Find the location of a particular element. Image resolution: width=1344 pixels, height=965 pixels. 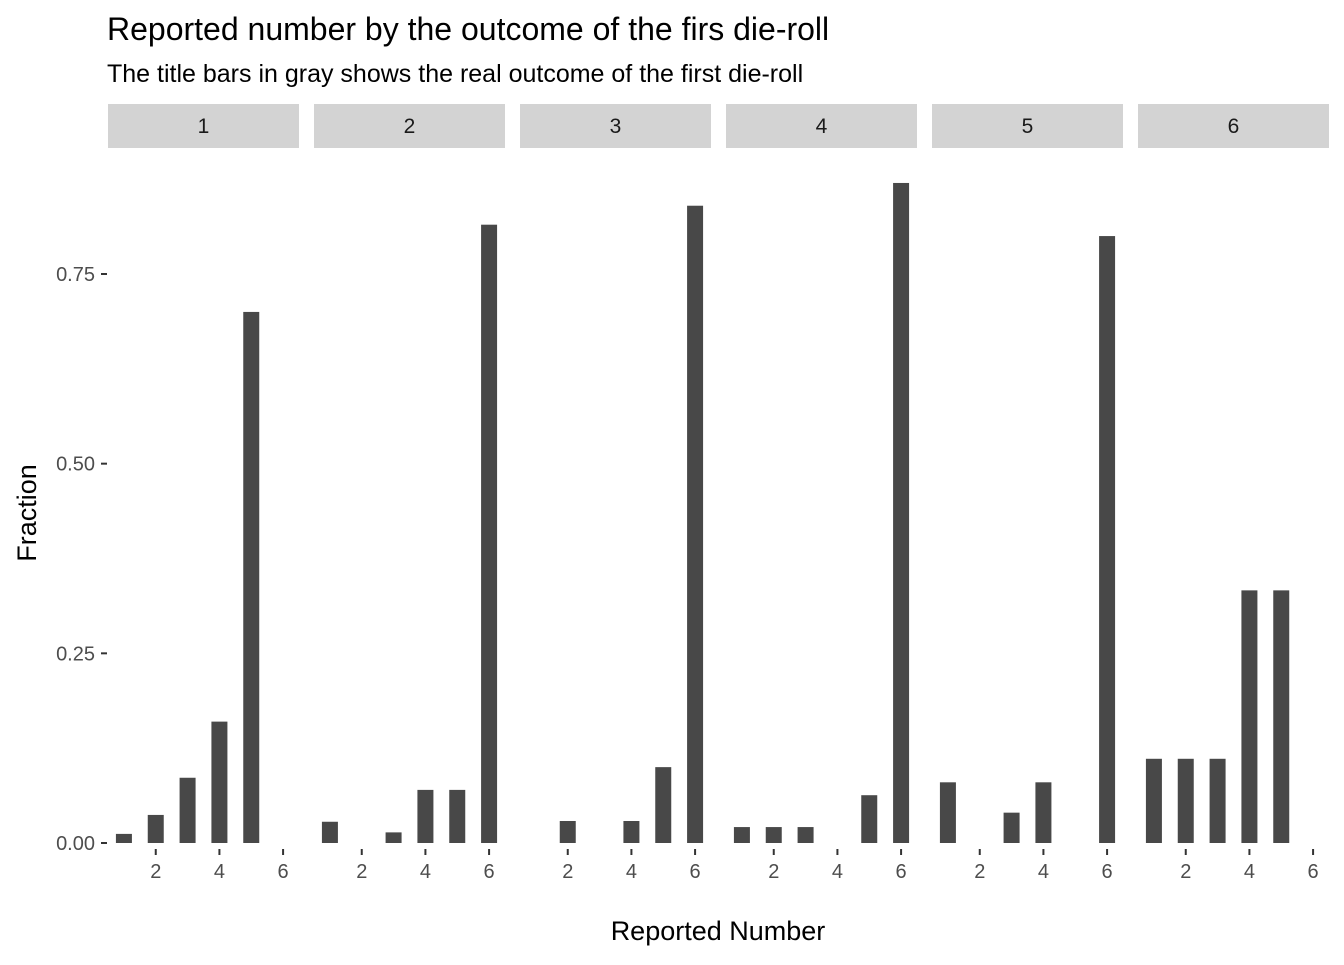

y-axis: 0.00 0.25 0.50 0.75 is located at coordinates (81, 559).